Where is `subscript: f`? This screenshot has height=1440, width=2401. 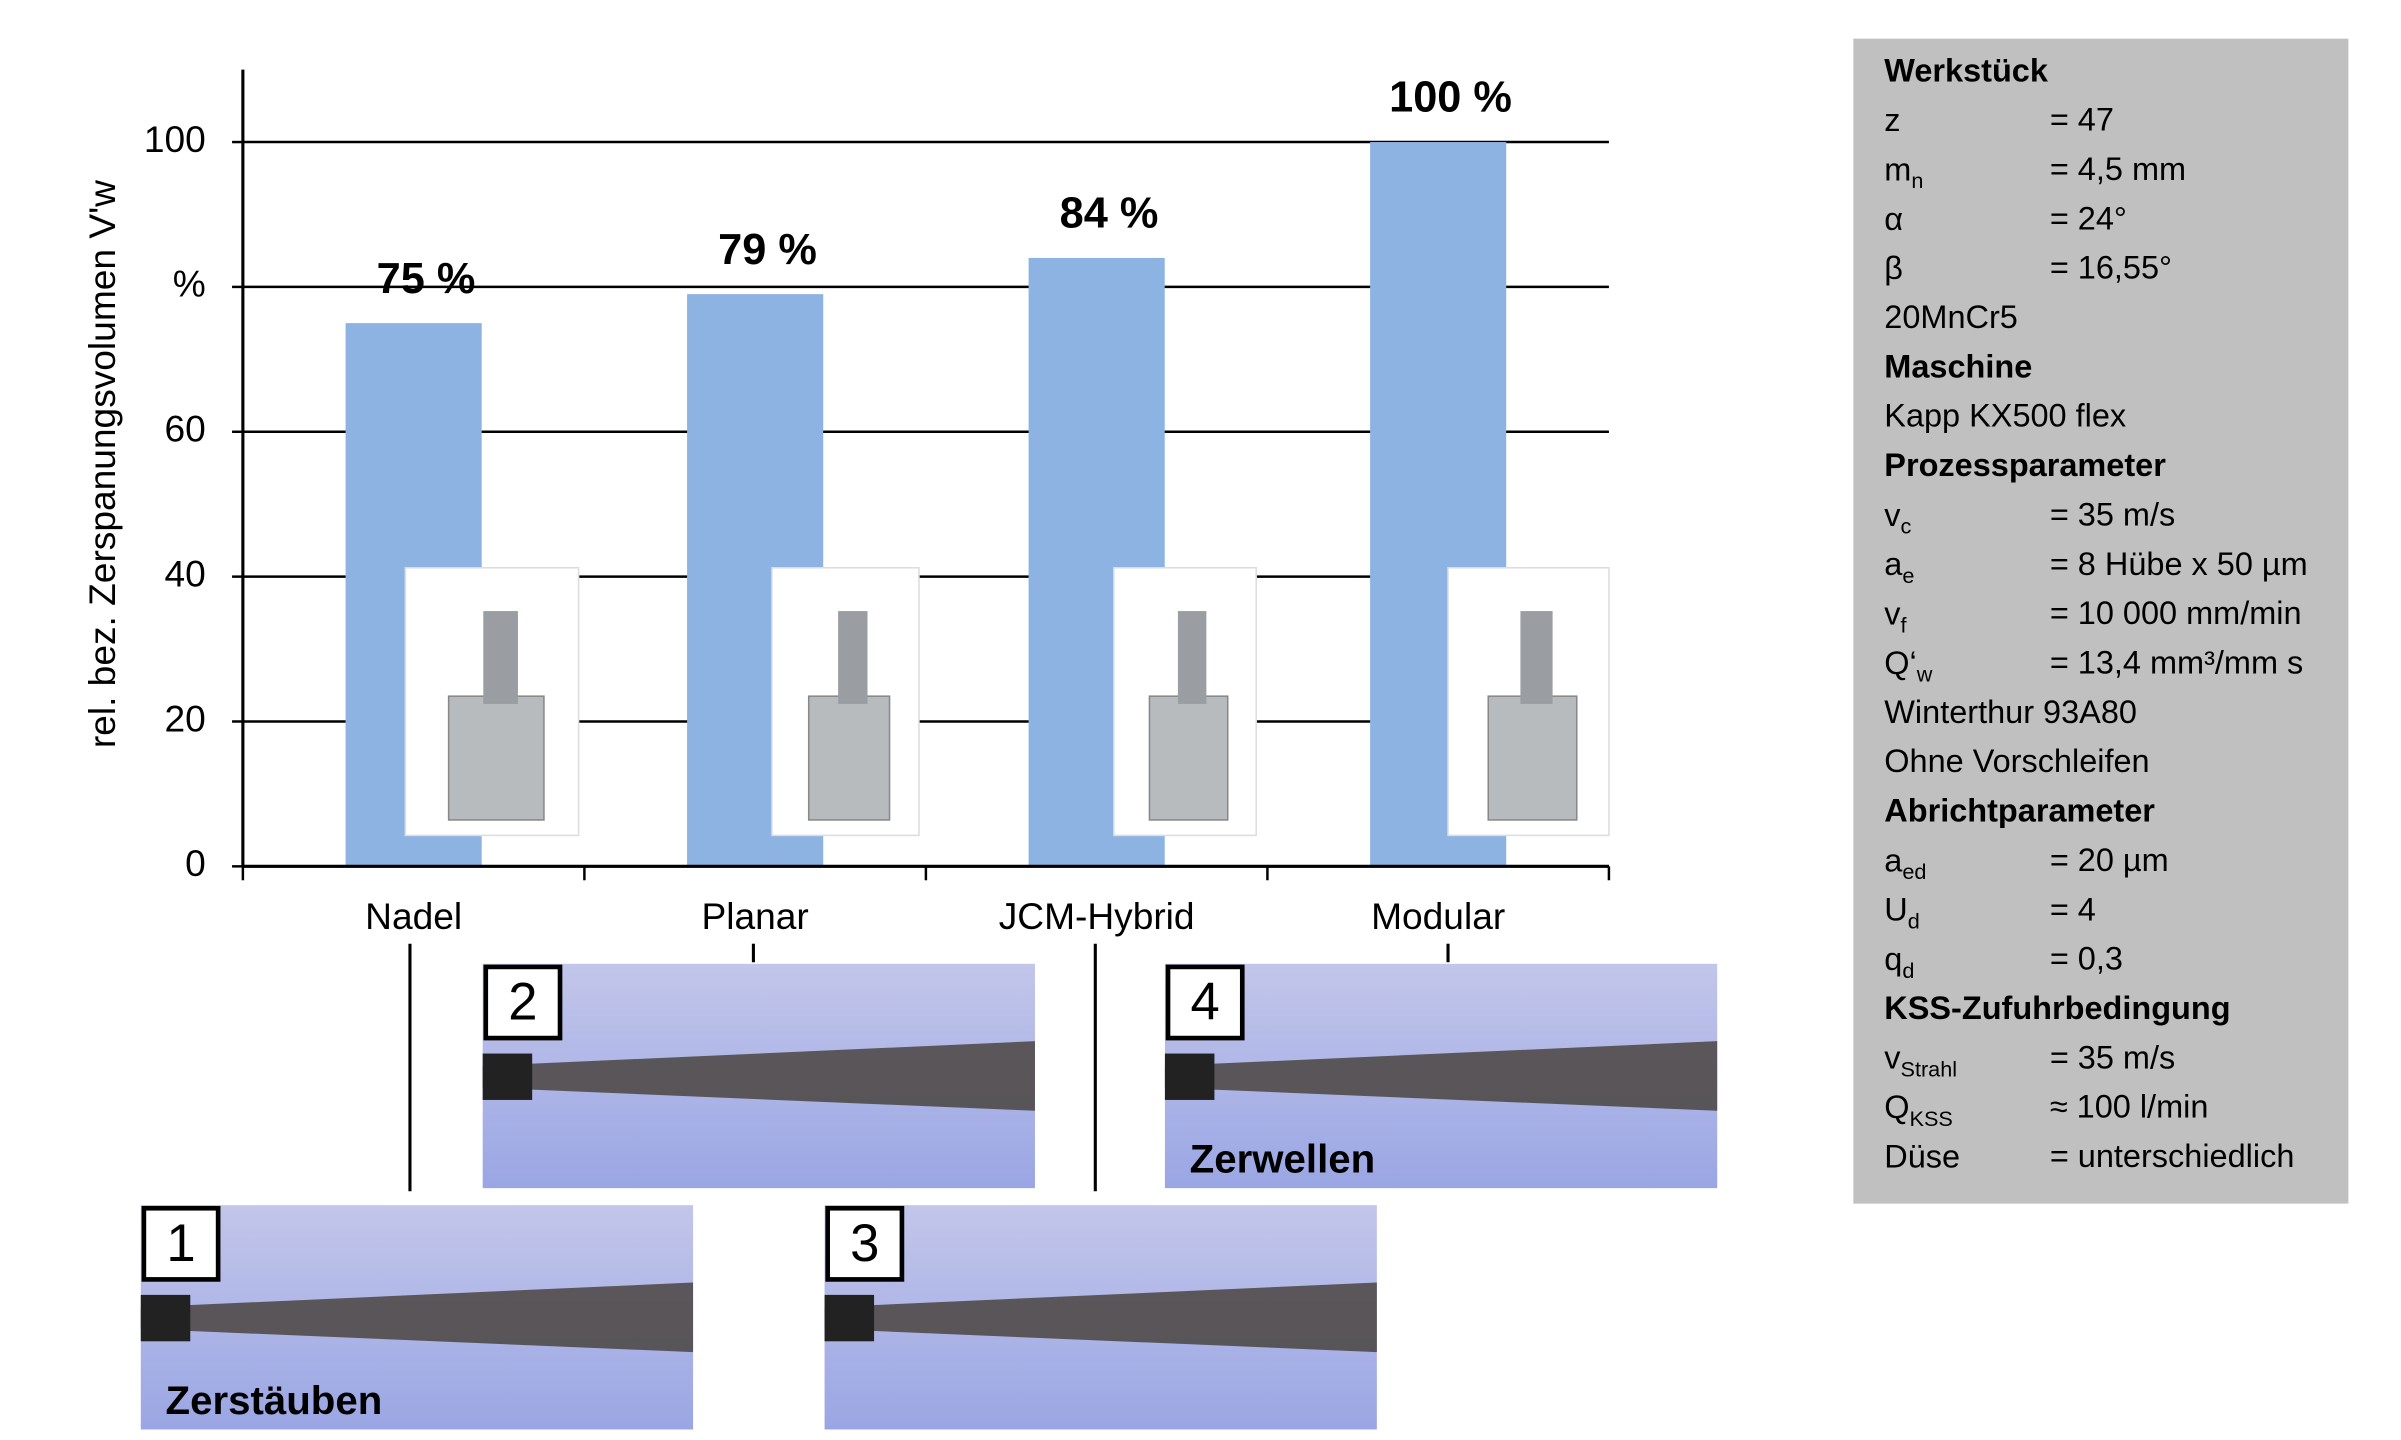 subscript: f is located at coordinates (1904, 624).